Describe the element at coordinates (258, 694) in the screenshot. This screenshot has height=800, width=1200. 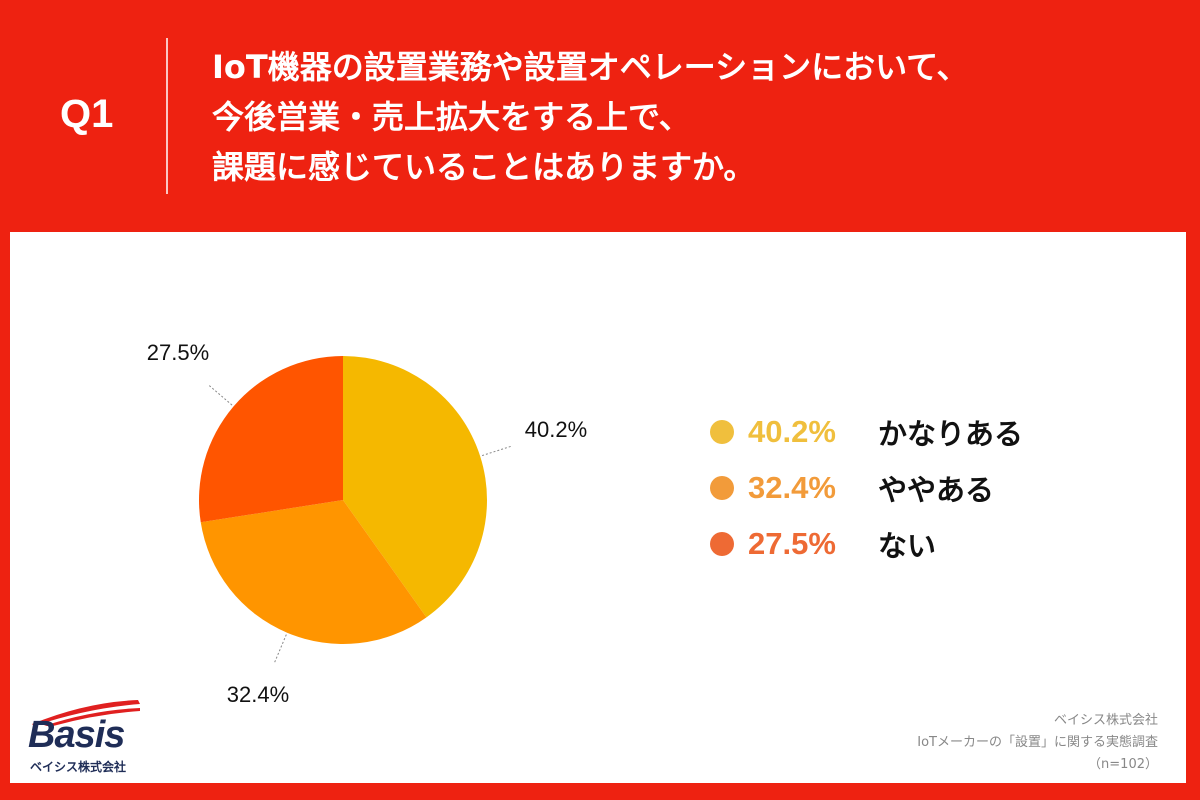
I see `data-label-2: 32.4%` at that location.